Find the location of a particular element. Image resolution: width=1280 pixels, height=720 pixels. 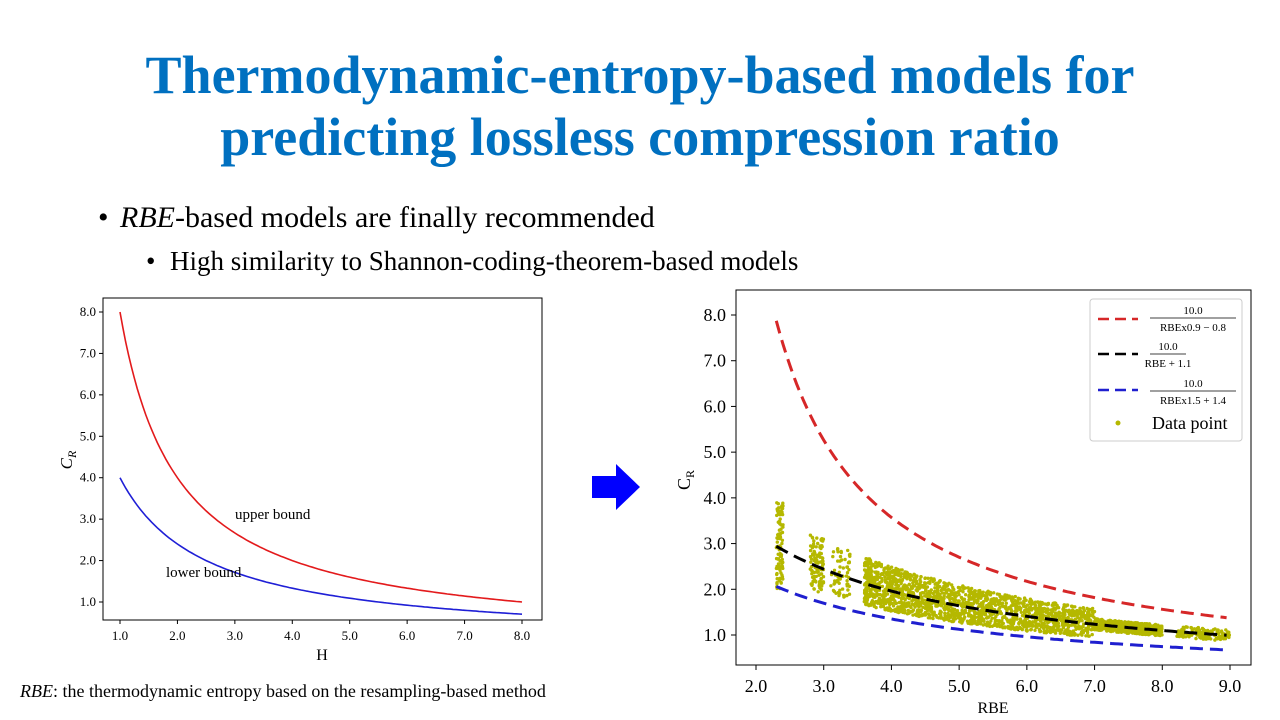

legend-middle-den: RBE + 1.1 is located at coordinates (1168, 364).